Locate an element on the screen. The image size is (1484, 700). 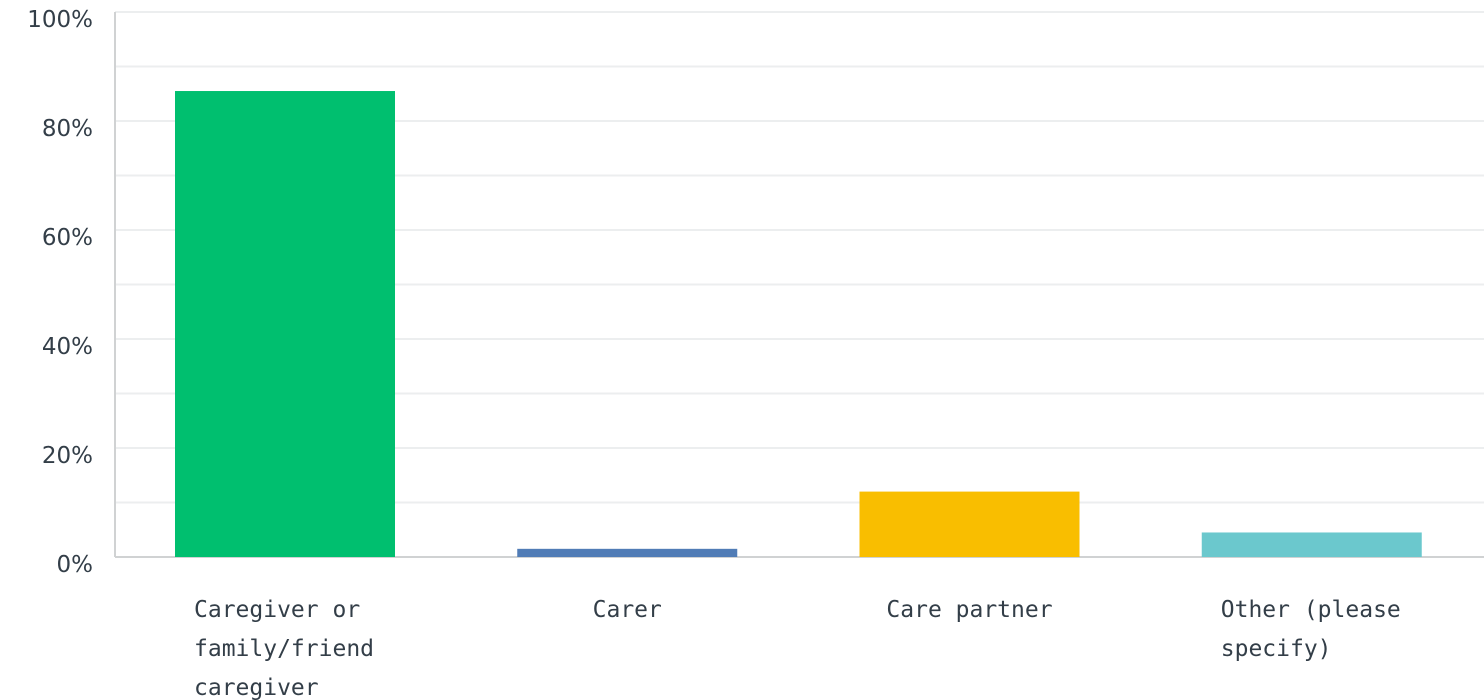
y-tick-label: 40% is located at coordinates (67, 347).